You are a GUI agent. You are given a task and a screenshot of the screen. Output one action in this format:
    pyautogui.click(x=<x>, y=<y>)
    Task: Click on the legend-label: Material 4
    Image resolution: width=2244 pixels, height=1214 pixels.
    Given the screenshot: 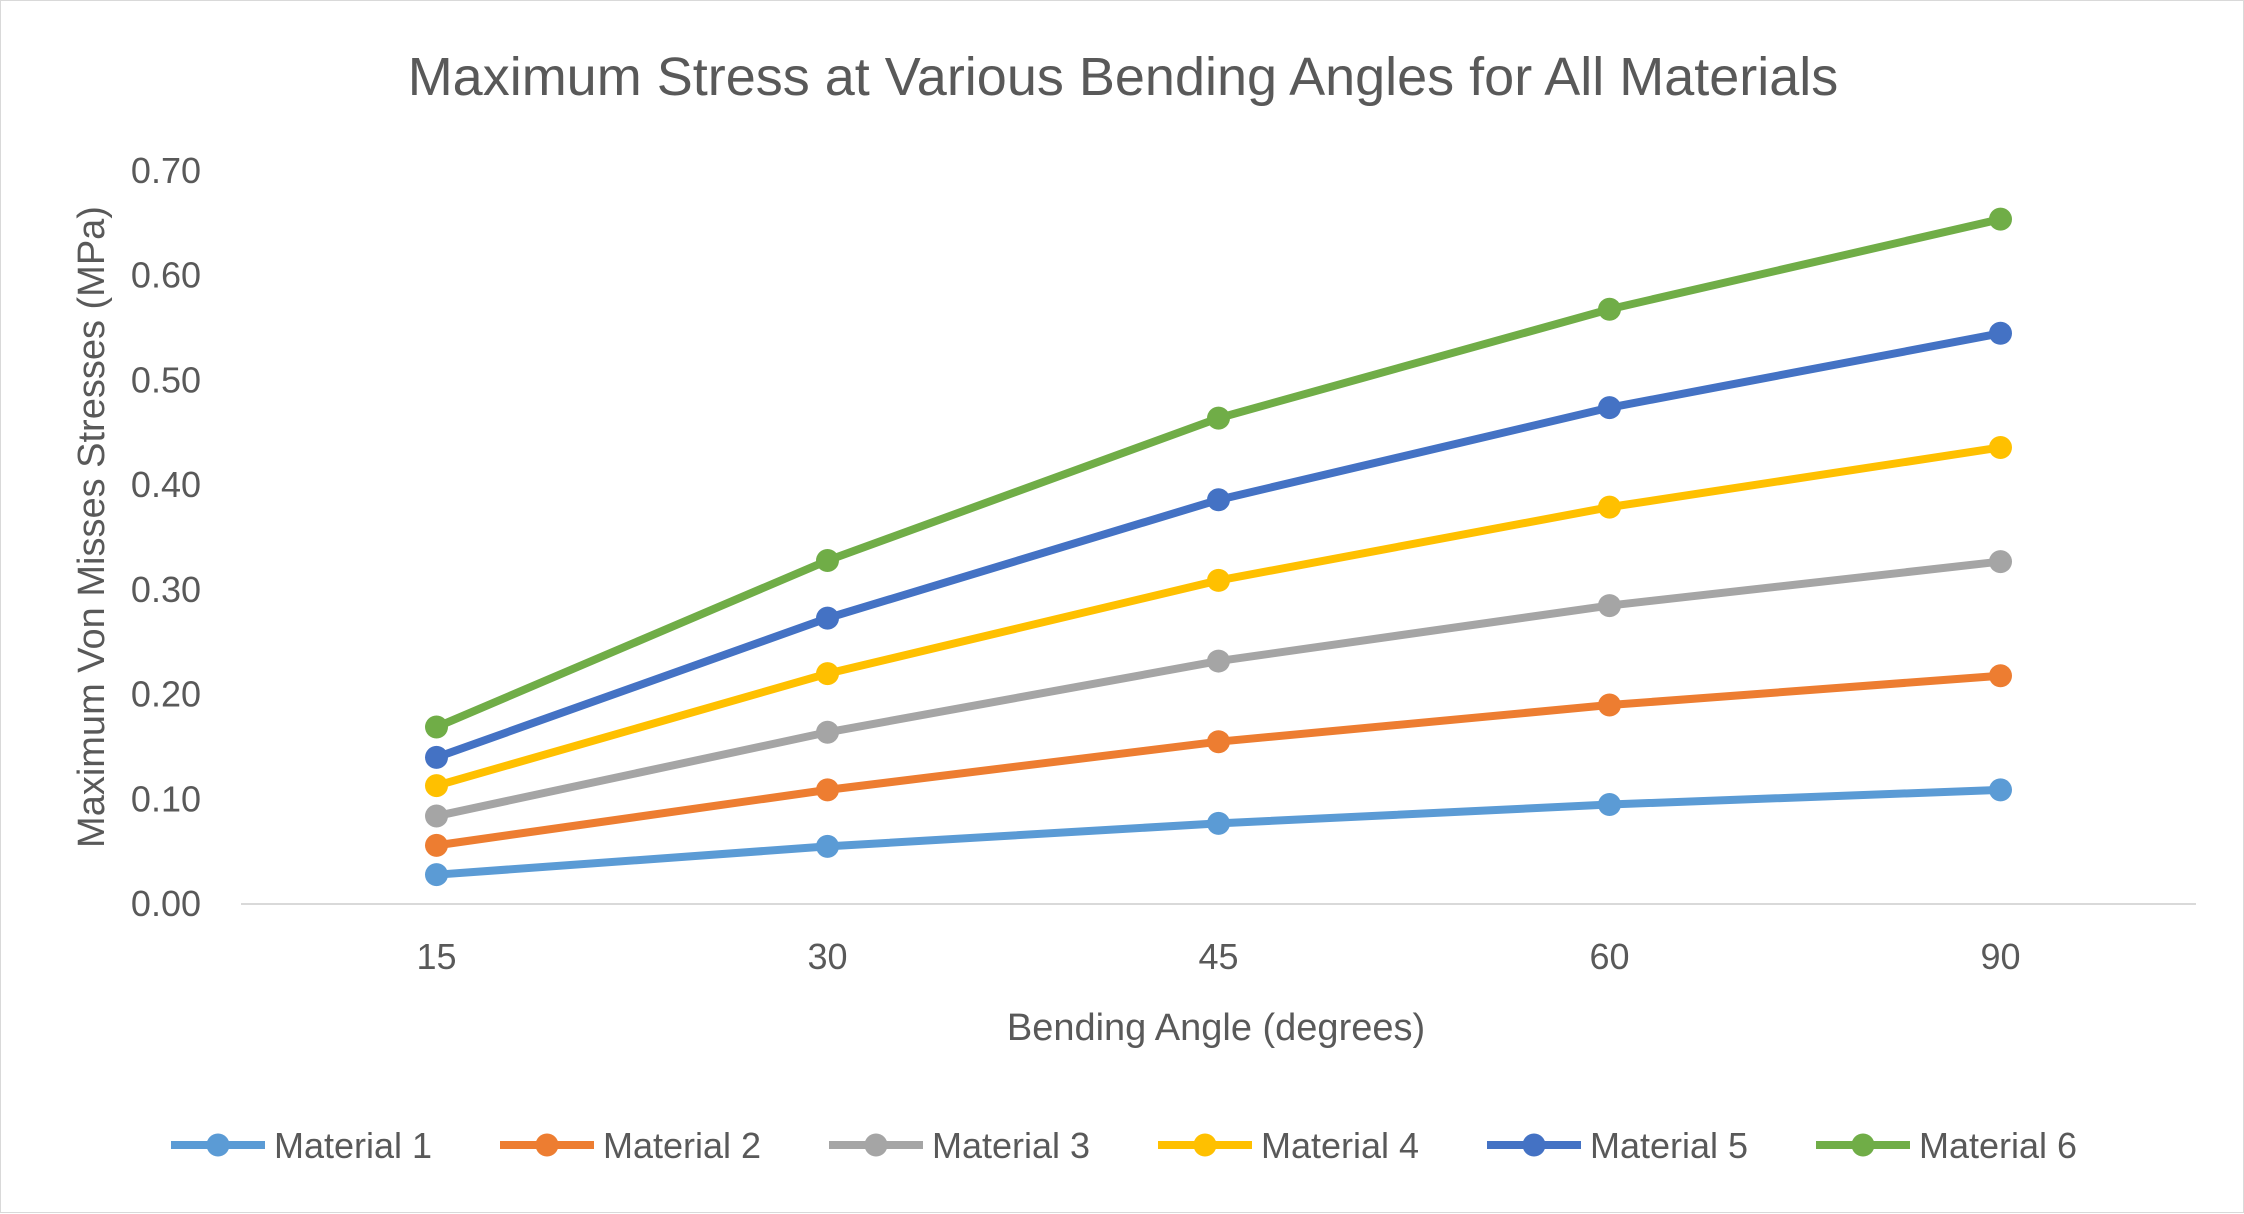 What is the action you would take?
    pyautogui.click(x=1340, y=1145)
    